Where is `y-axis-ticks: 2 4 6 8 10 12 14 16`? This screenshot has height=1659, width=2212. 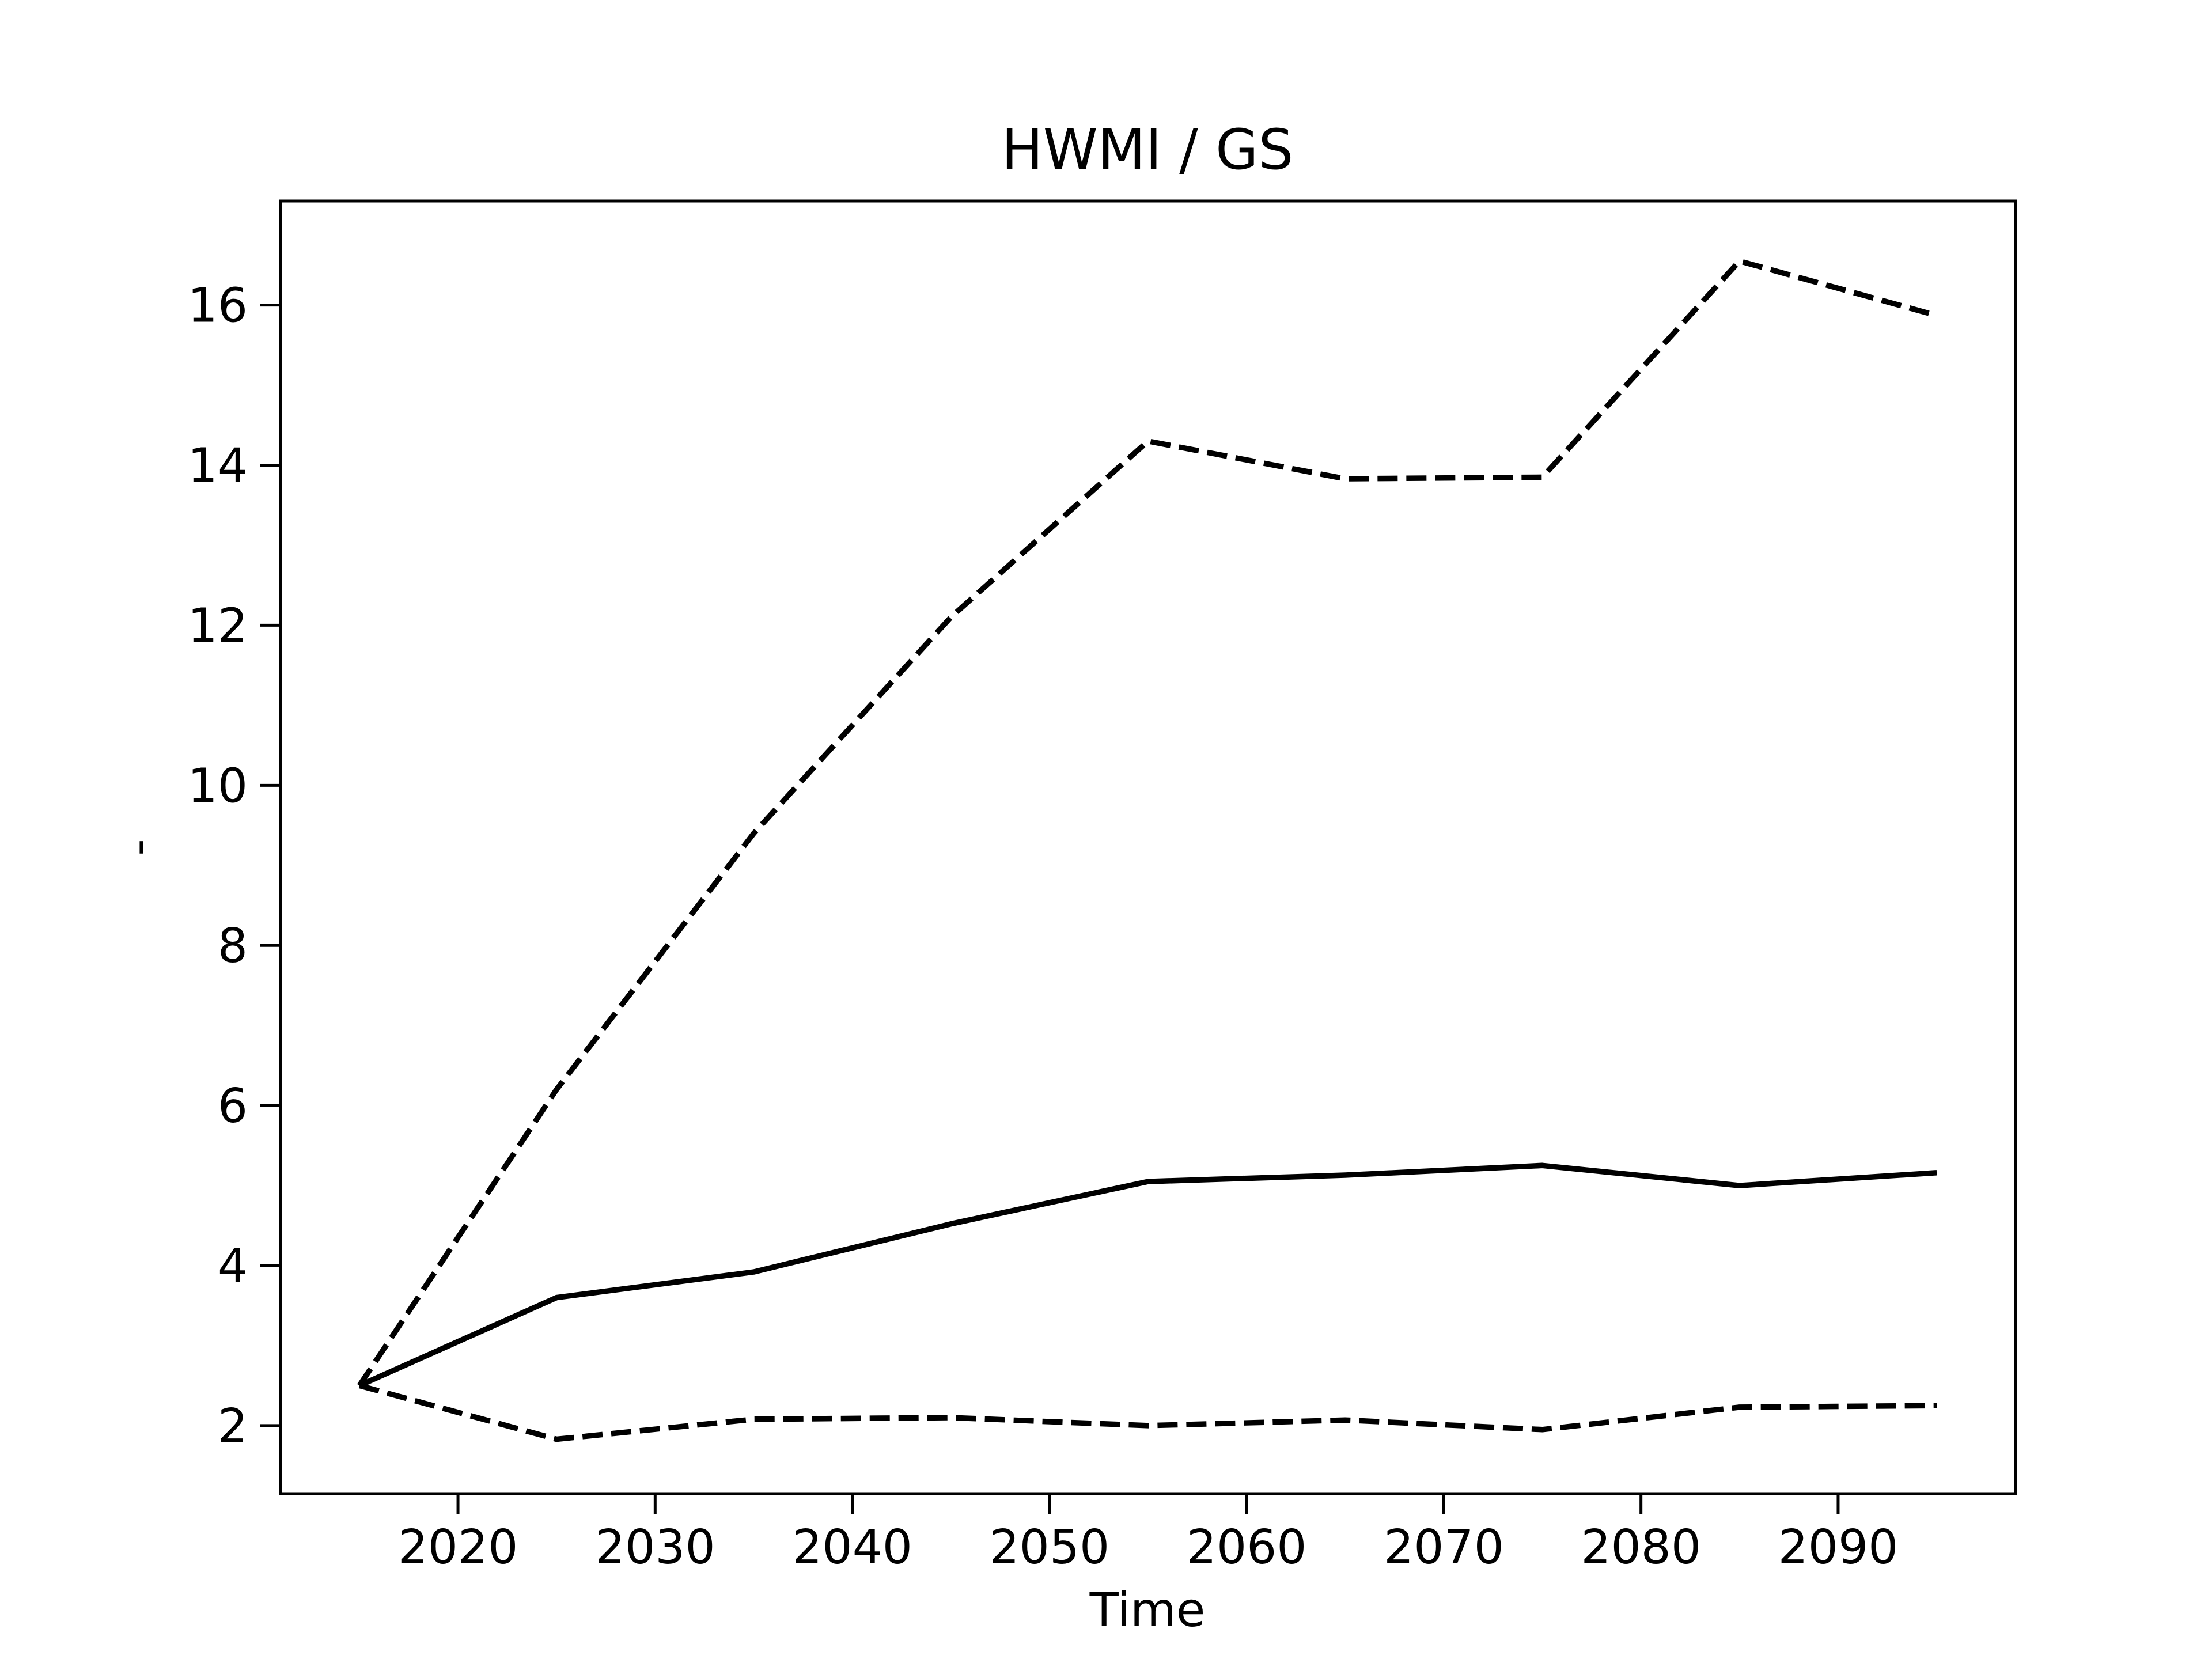 y-axis-ticks: 2 4 6 8 10 12 14 16 is located at coordinates (234, 866).